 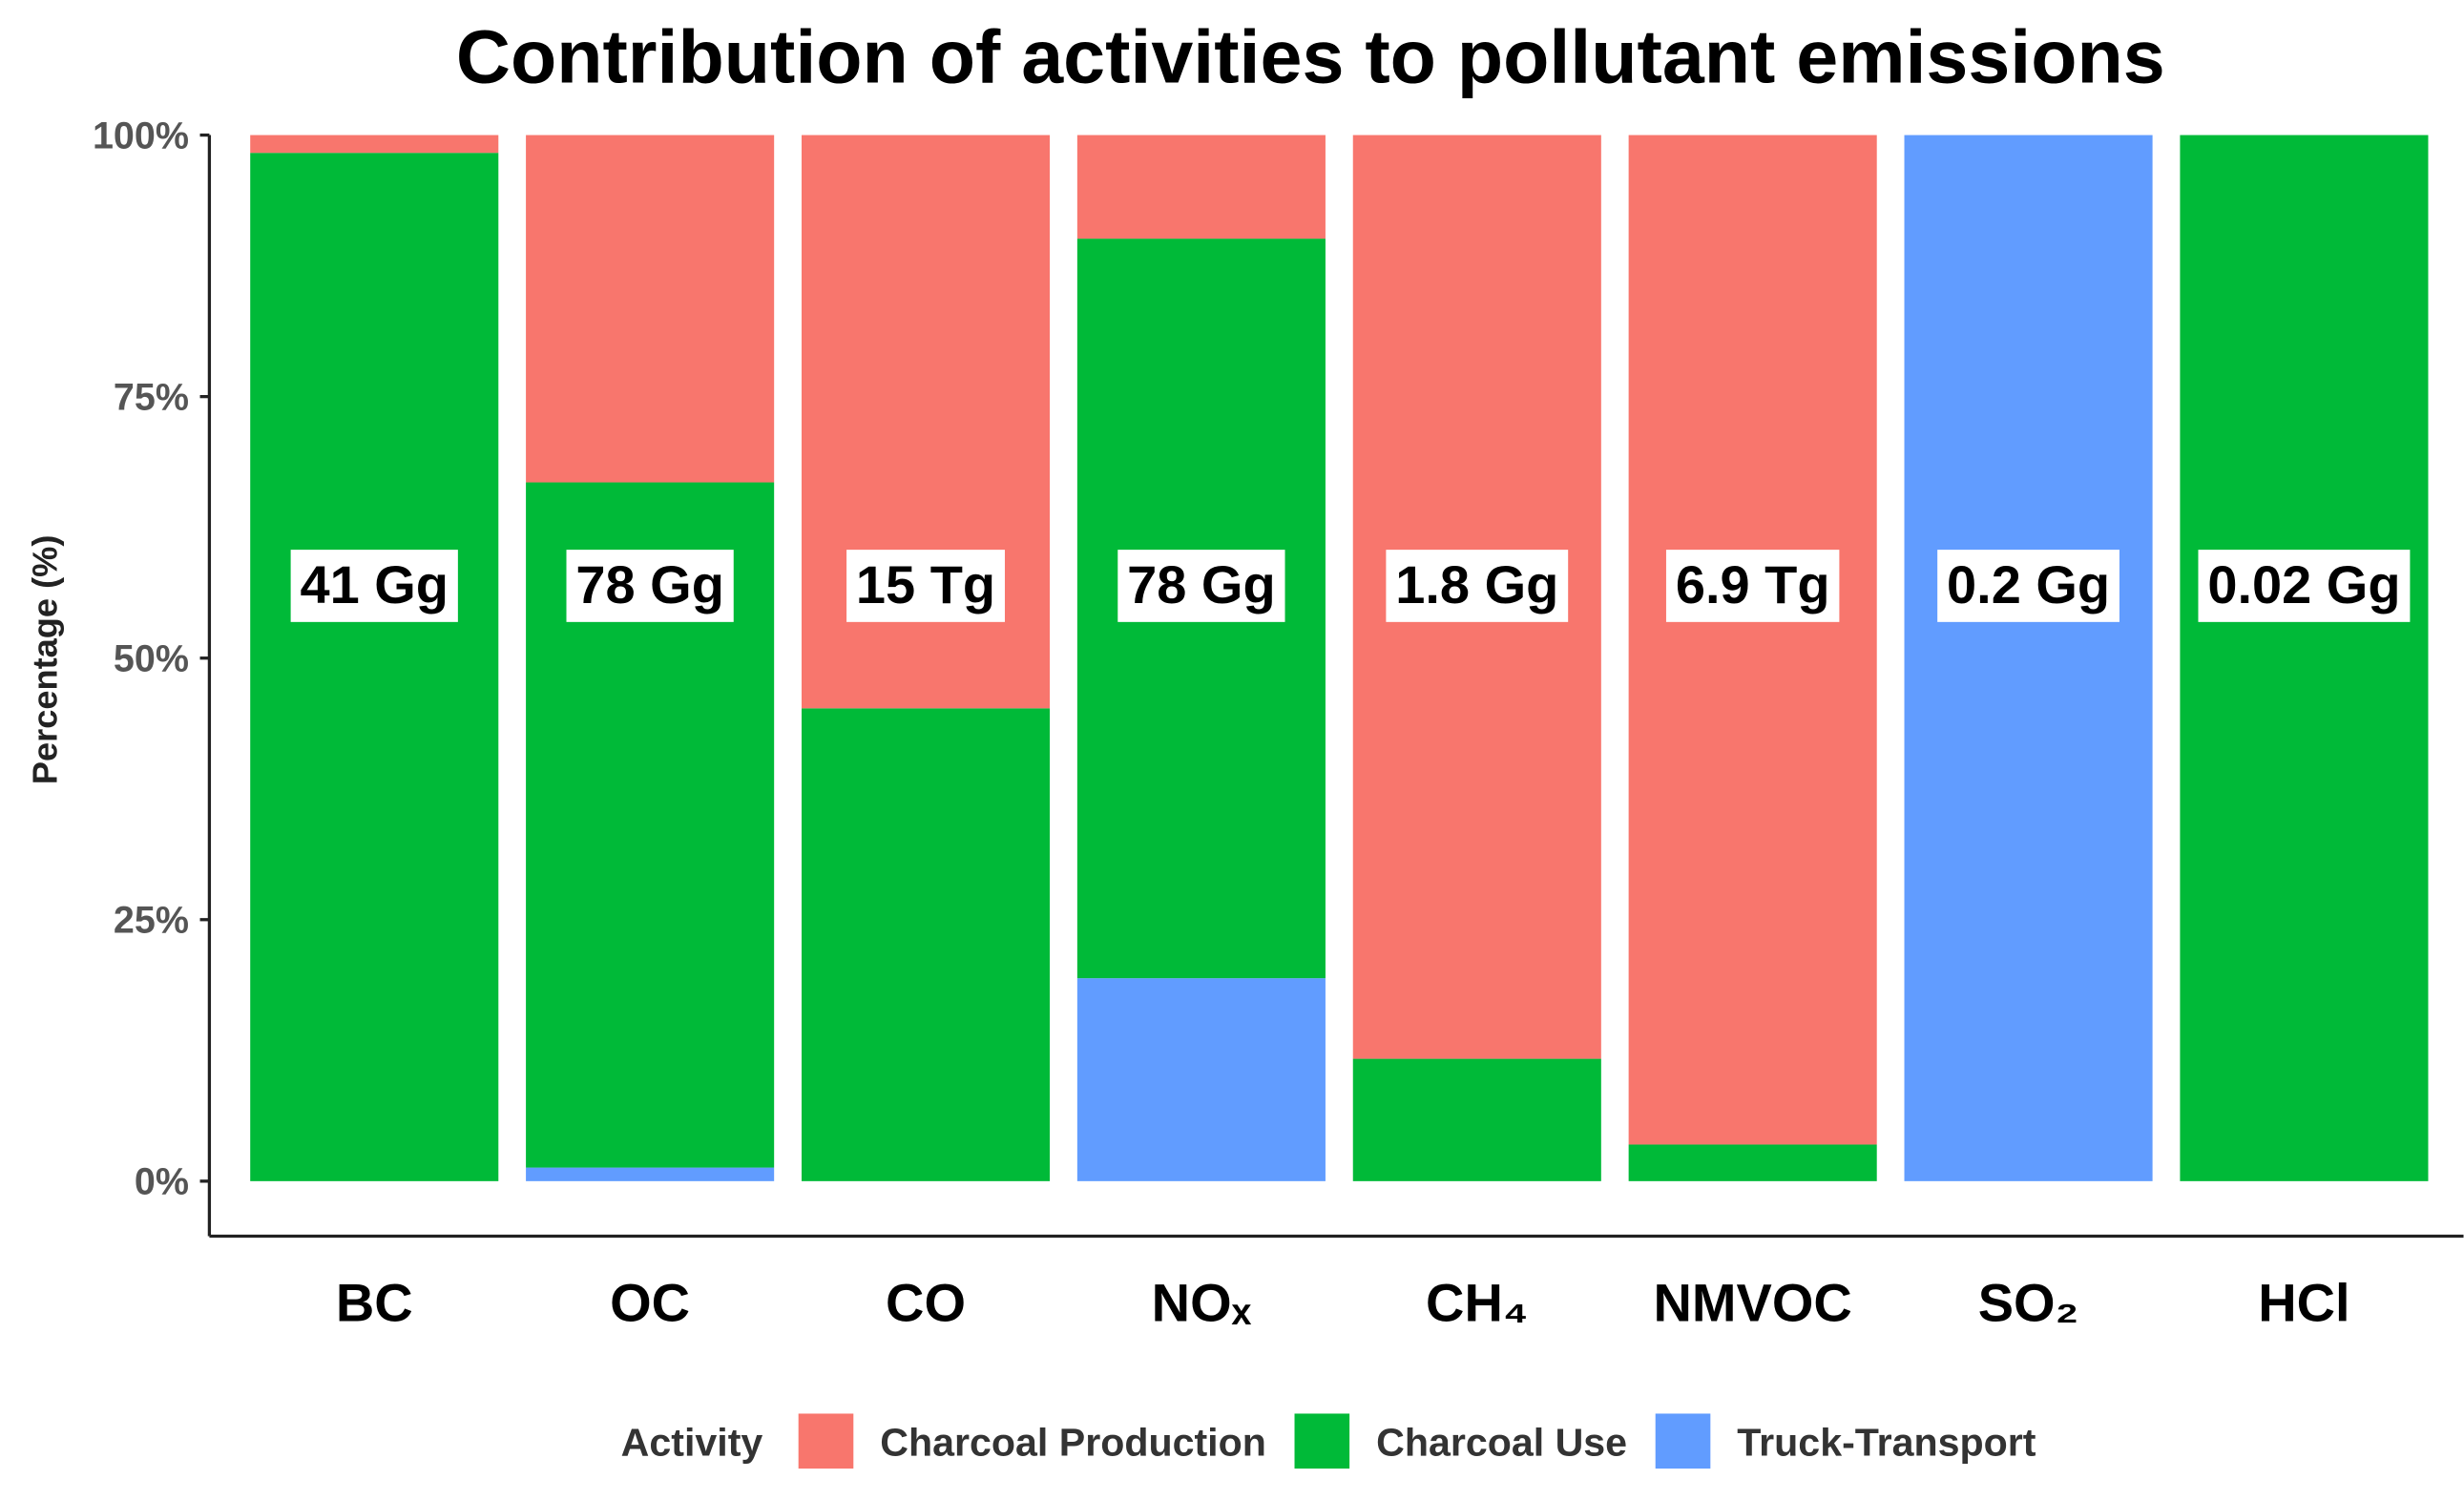 What do you see at coordinates (692, 1442) in the screenshot?
I see `legend-title: Activity` at bounding box center [692, 1442].